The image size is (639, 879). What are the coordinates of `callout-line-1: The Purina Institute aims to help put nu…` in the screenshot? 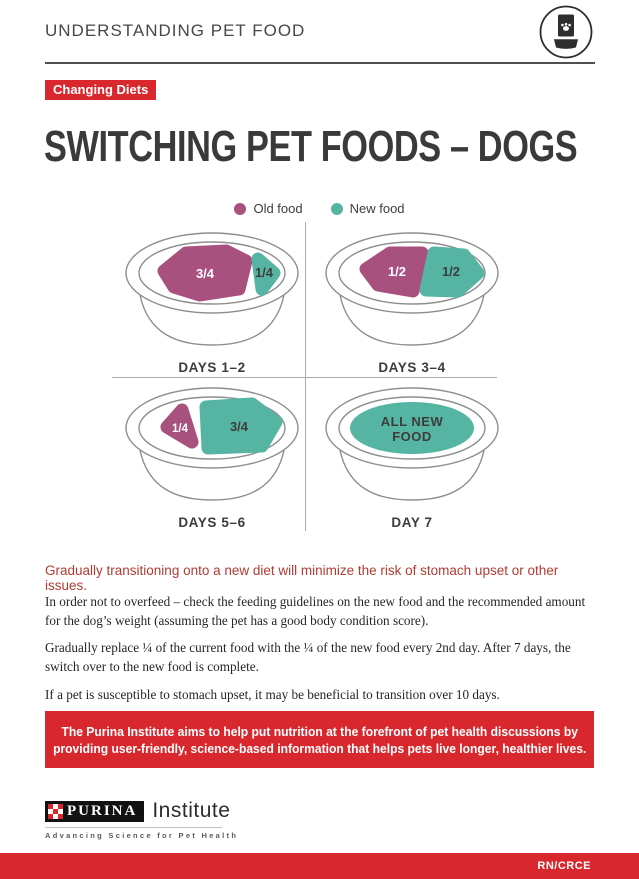 It's located at (319, 731).